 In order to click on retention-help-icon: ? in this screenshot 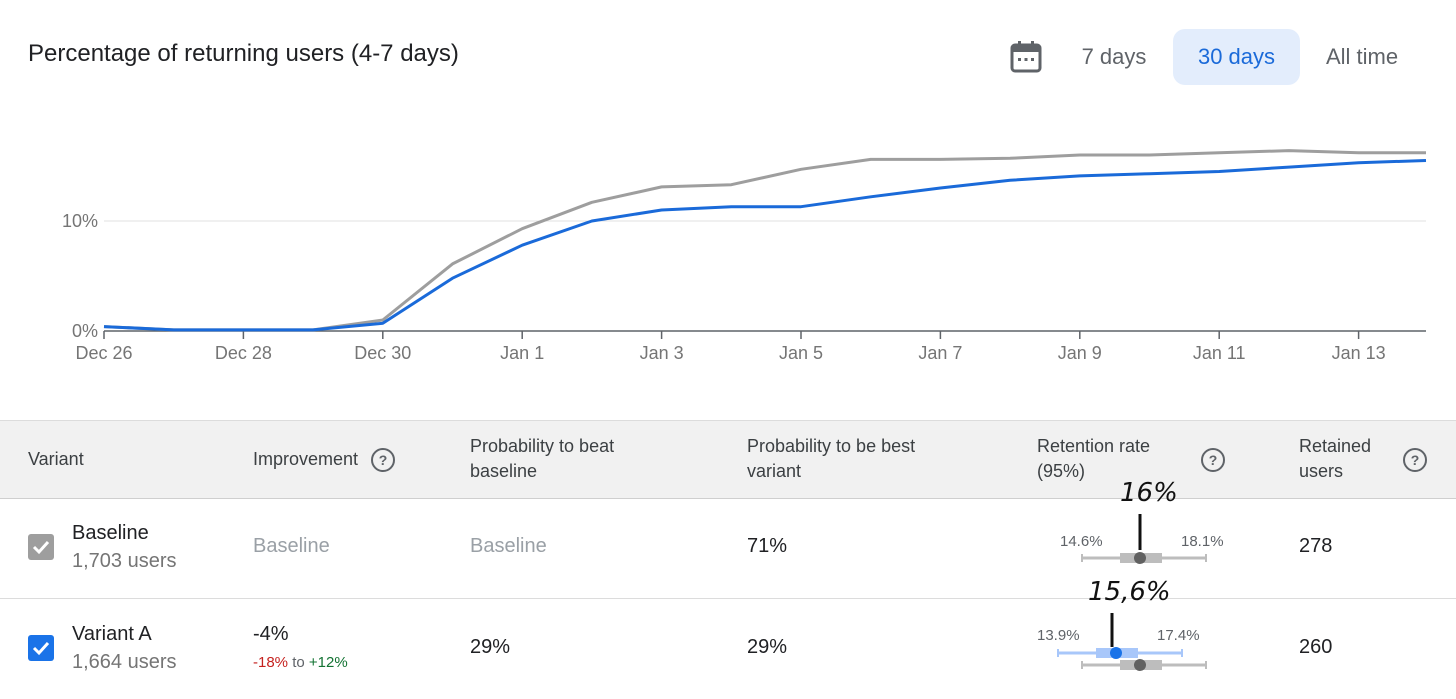, I will do `click(1213, 460)`.